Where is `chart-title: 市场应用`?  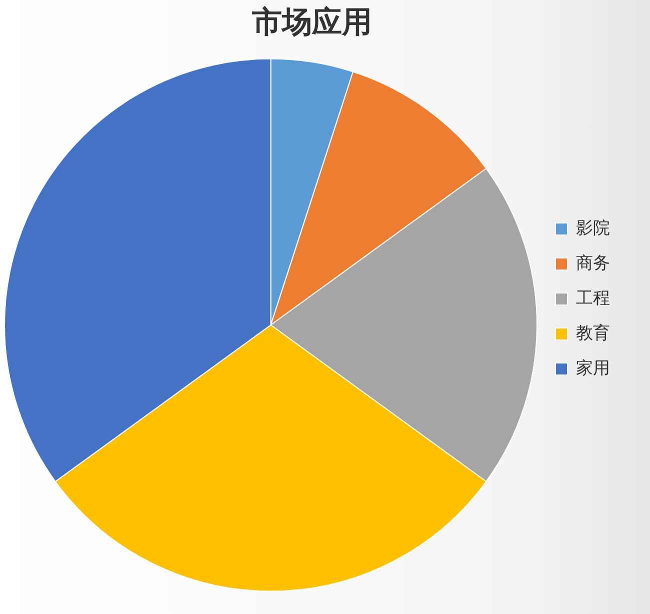 chart-title: 市场应用 is located at coordinates (311, 21).